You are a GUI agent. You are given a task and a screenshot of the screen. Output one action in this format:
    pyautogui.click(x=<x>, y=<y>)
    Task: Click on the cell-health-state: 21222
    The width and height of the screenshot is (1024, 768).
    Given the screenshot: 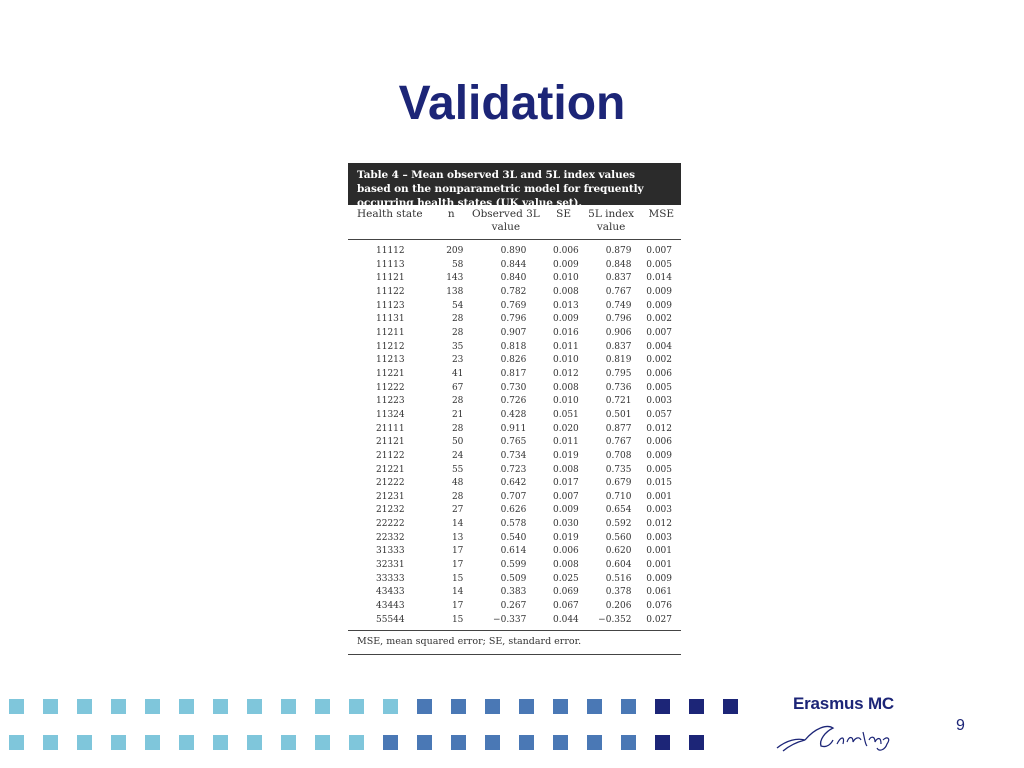 What is the action you would take?
    pyautogui.click(x=390, y=483)
    